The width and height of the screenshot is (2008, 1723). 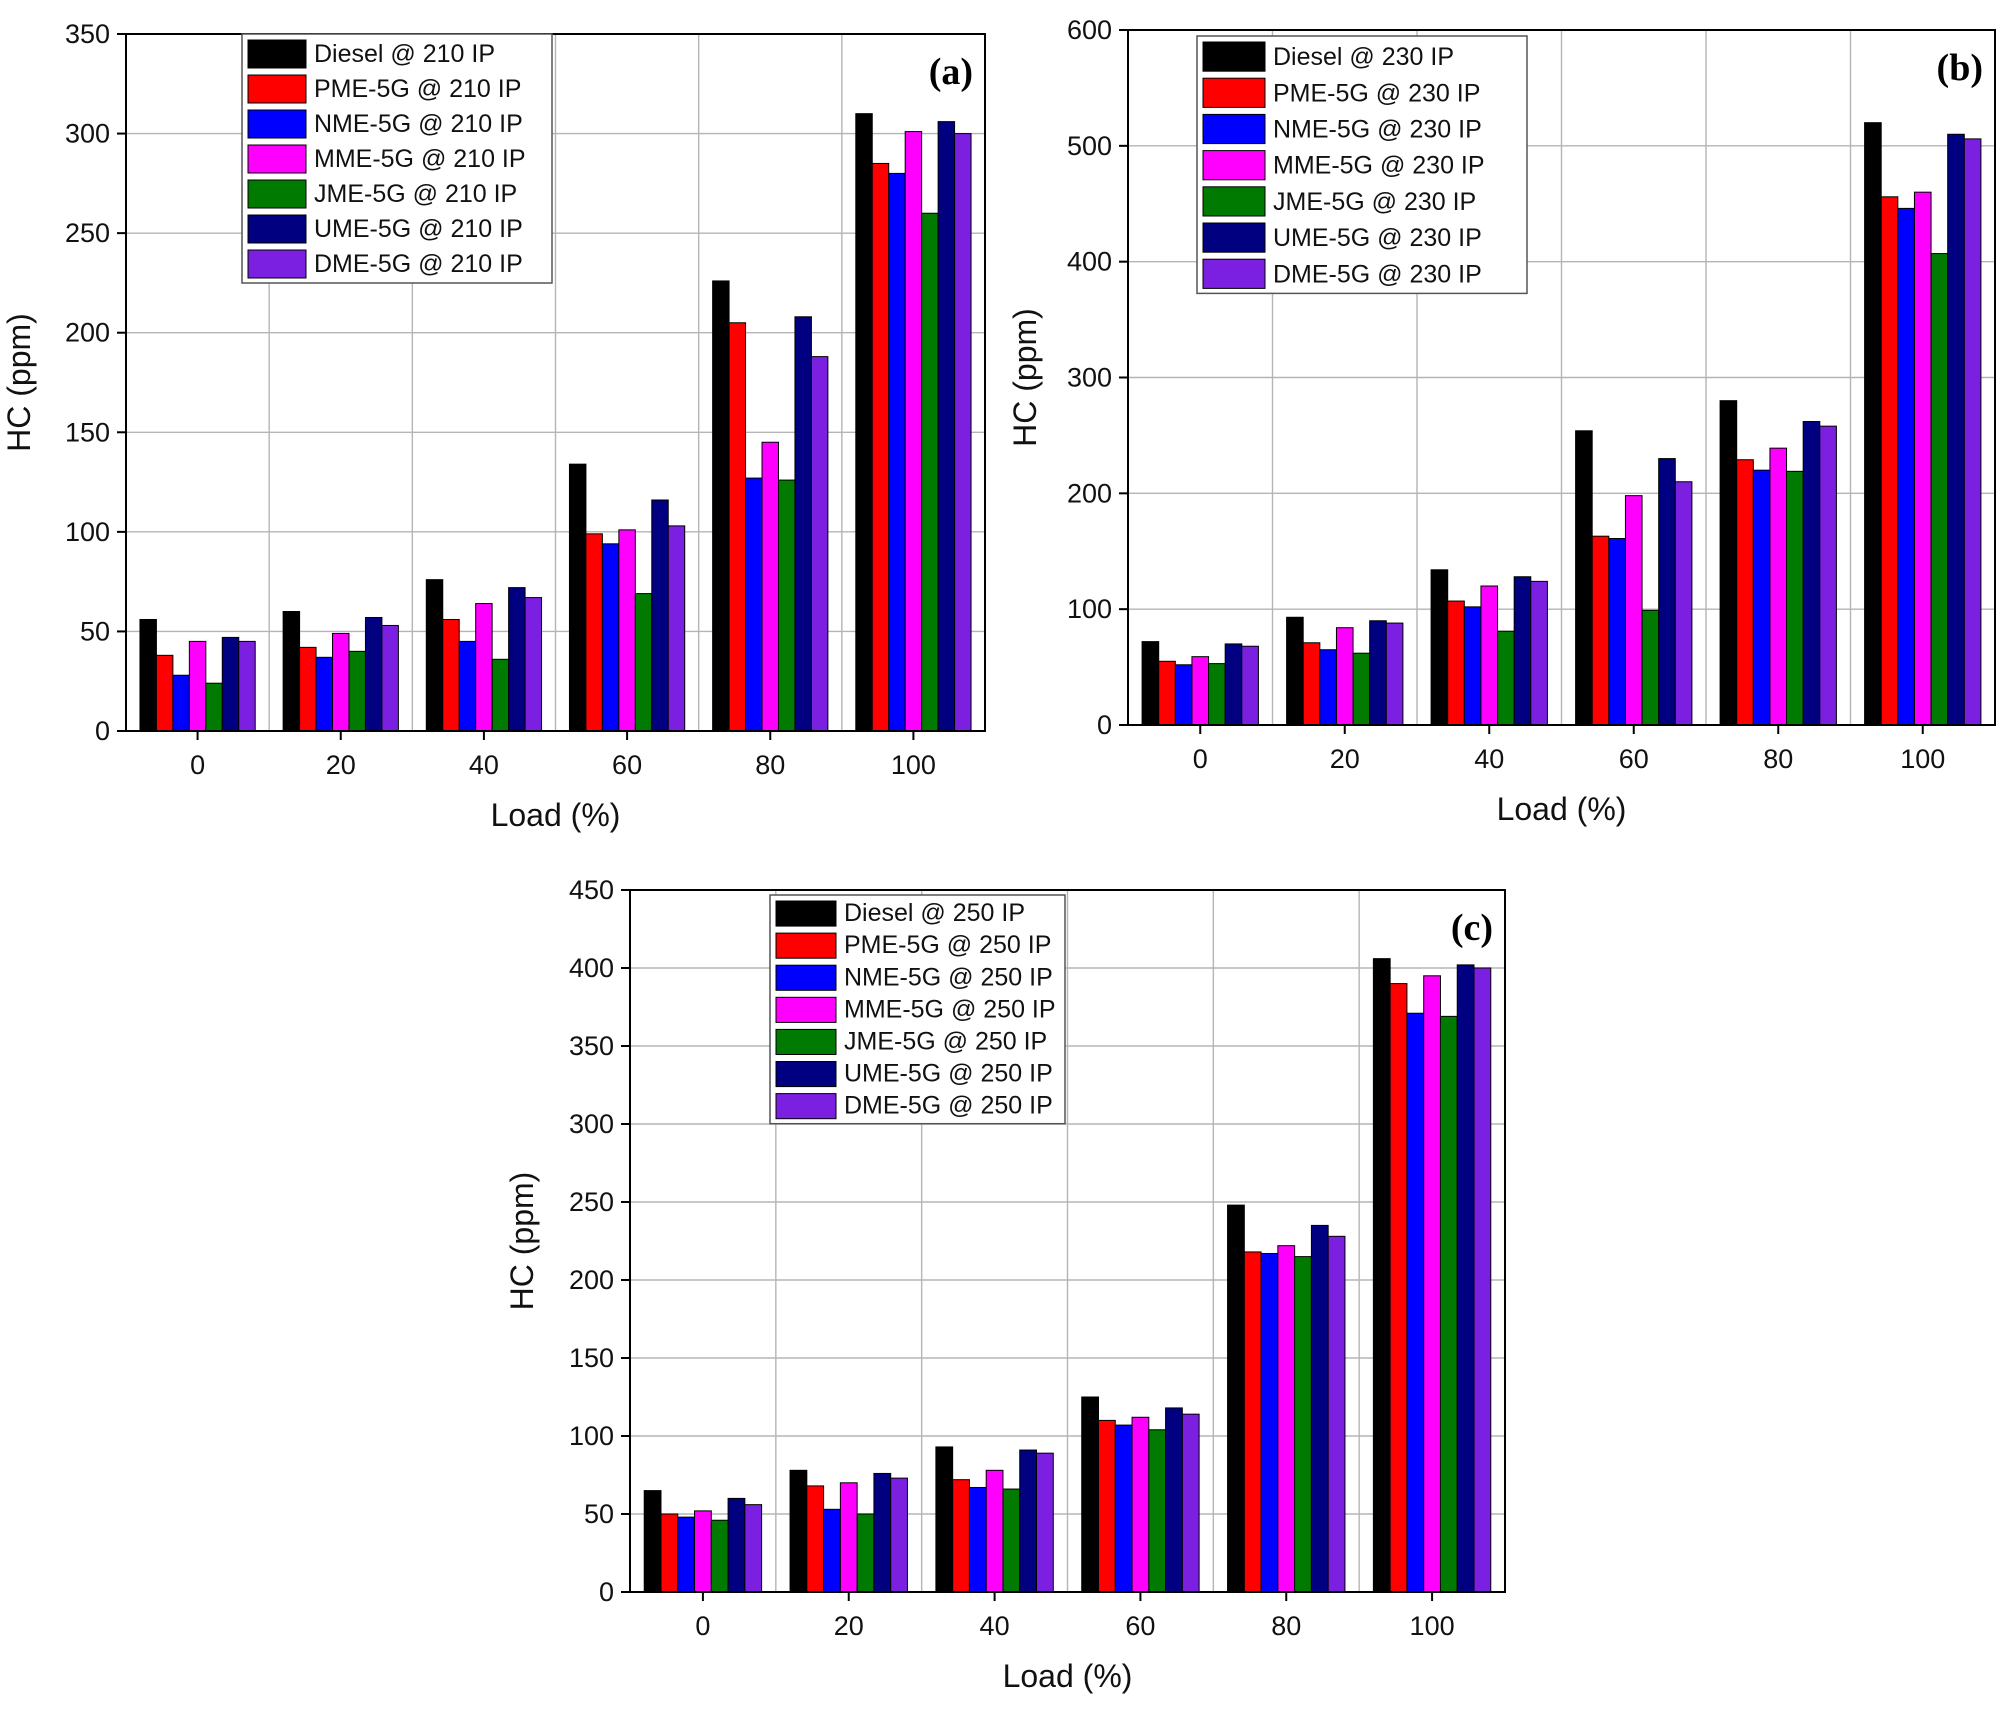 What do you see at coordinates (1778, 759) in the screenshot?
I see `x-tick-label: 80` at bounding box center [1778, 759].